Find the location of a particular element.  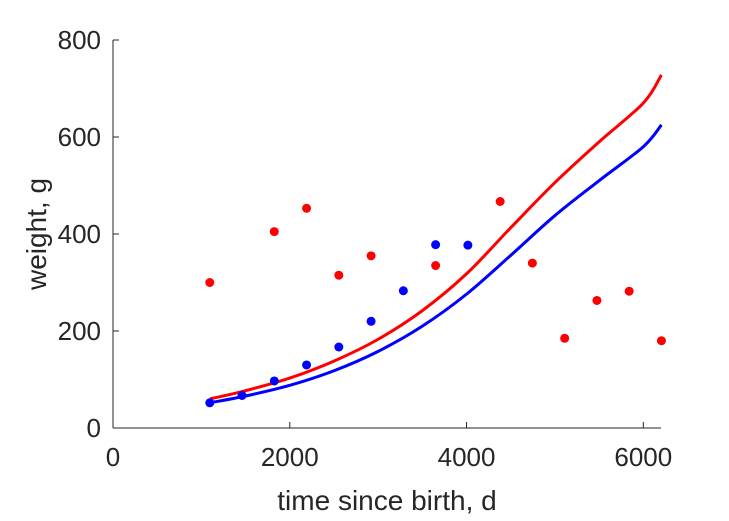

y-tick-label: 400 is located at coordinates (79, 234).